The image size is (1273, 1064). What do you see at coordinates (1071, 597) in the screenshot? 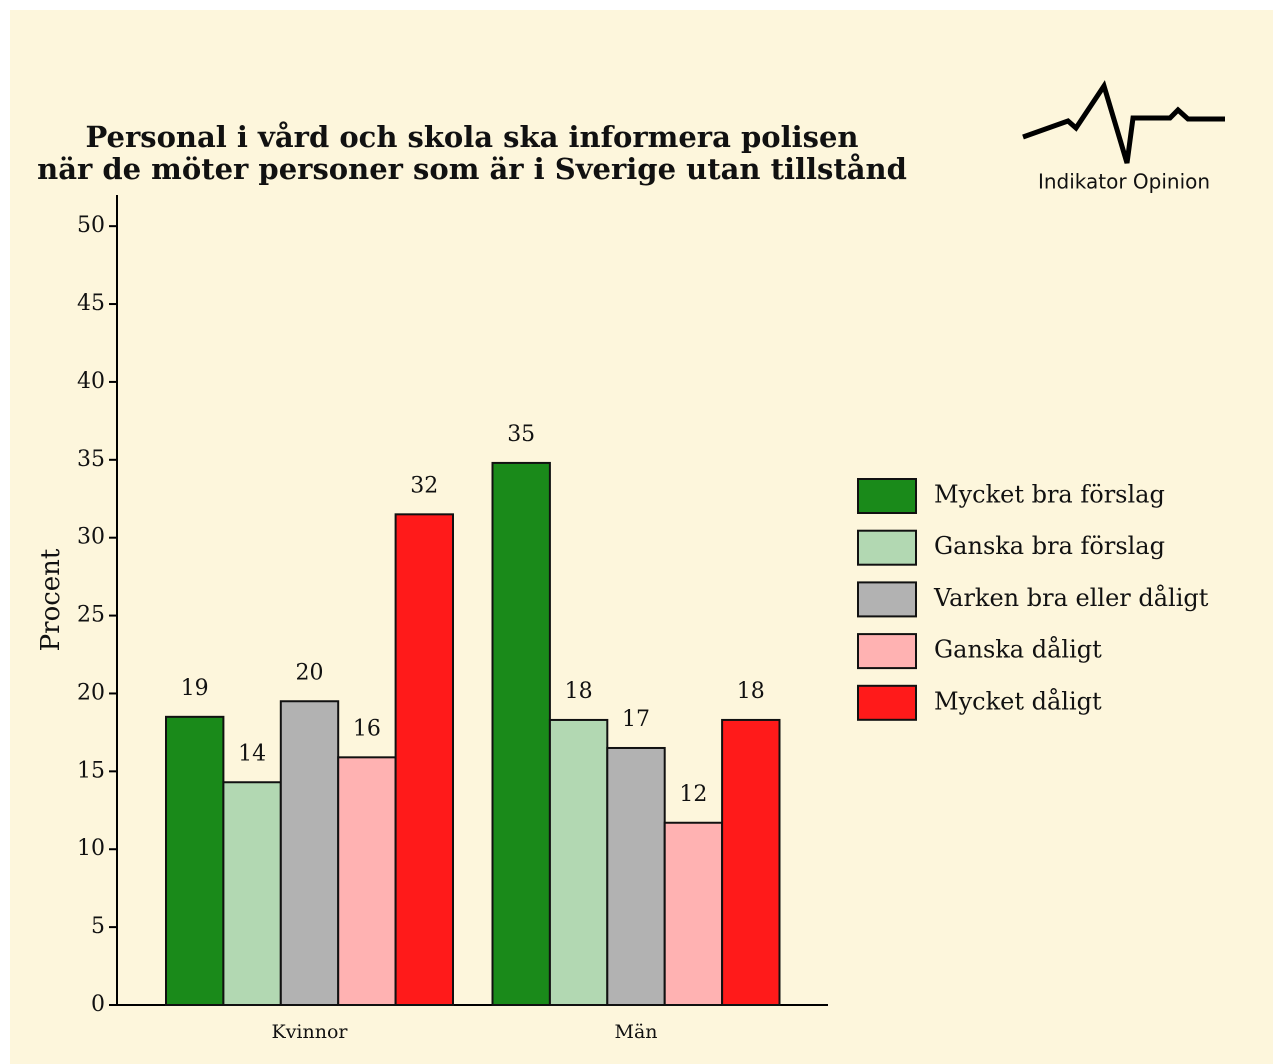
I see `legend-label: Varken bra eller dåligt` at bounding box center [1071, 597].